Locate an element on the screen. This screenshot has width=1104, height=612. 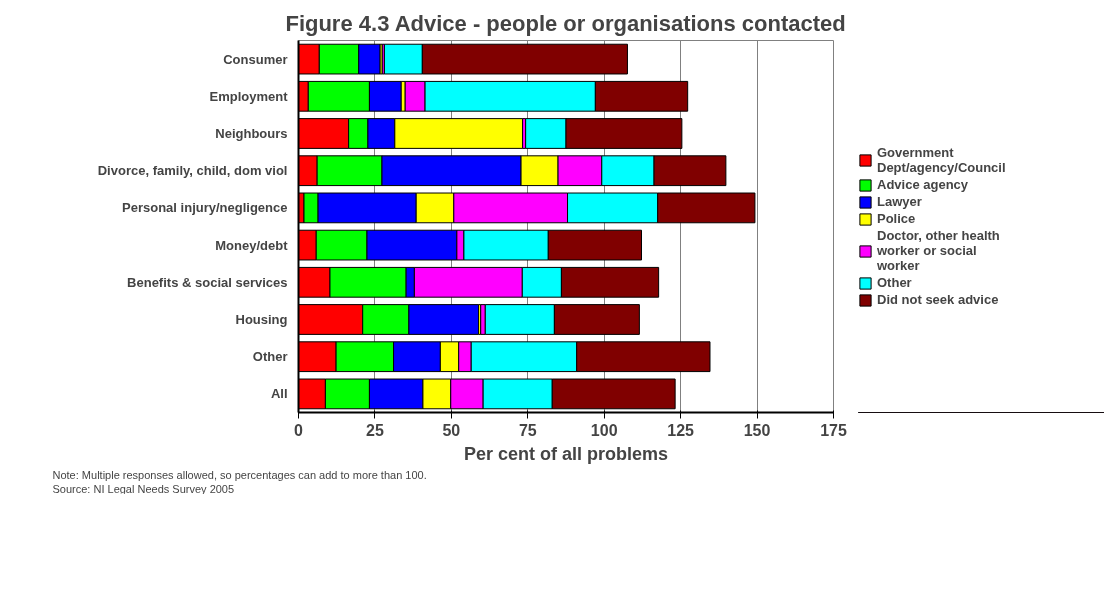
y-tick-label: Neighbours is located at coordinates (251, 133).